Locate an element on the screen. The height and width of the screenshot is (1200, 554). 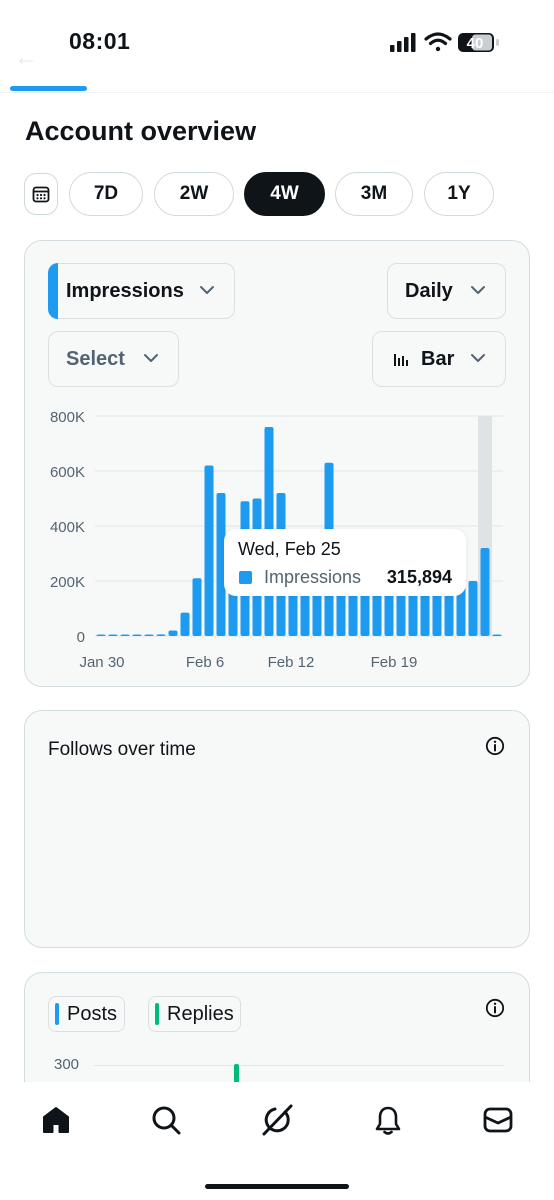
y-tick-label: 600K is located at coordinates (67, 472).